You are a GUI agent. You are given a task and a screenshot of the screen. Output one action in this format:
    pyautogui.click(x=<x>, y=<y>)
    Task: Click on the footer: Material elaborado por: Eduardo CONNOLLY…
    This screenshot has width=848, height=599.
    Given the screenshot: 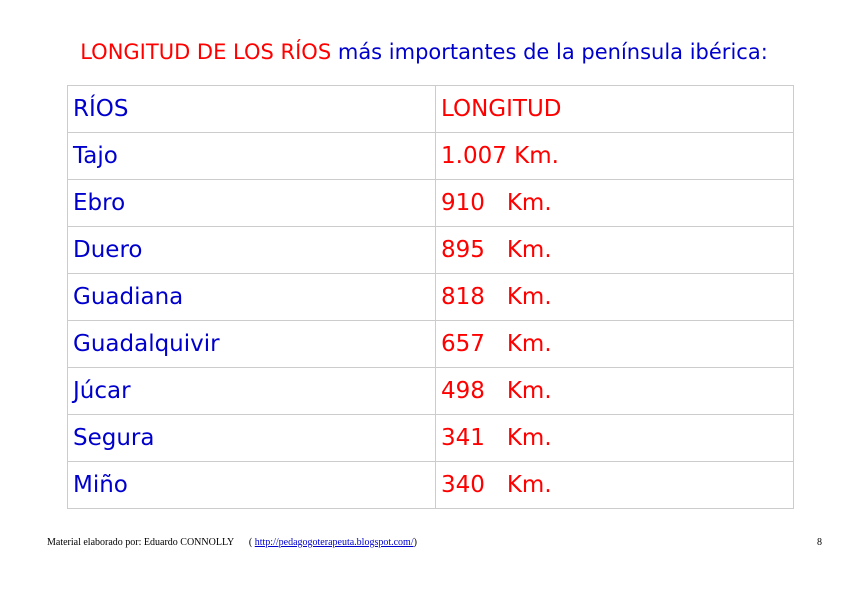 What is the action you would take?
    pyautogui.click(x=434, y=542)
    